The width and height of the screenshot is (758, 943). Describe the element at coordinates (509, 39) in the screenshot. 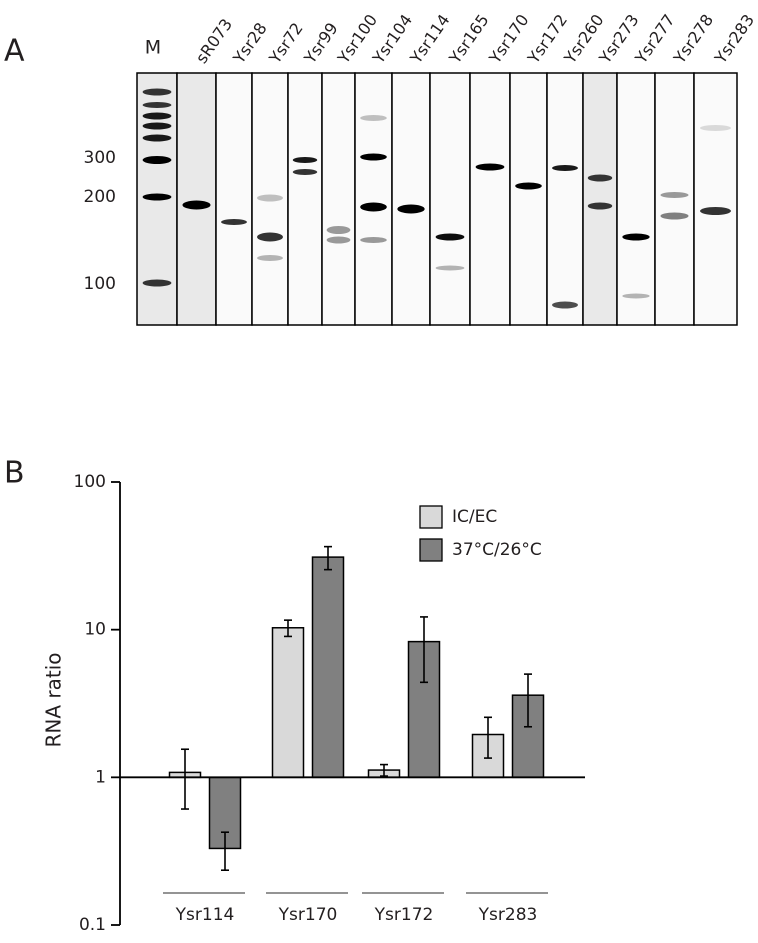

I see `lane-label: Ysr170` at that location.